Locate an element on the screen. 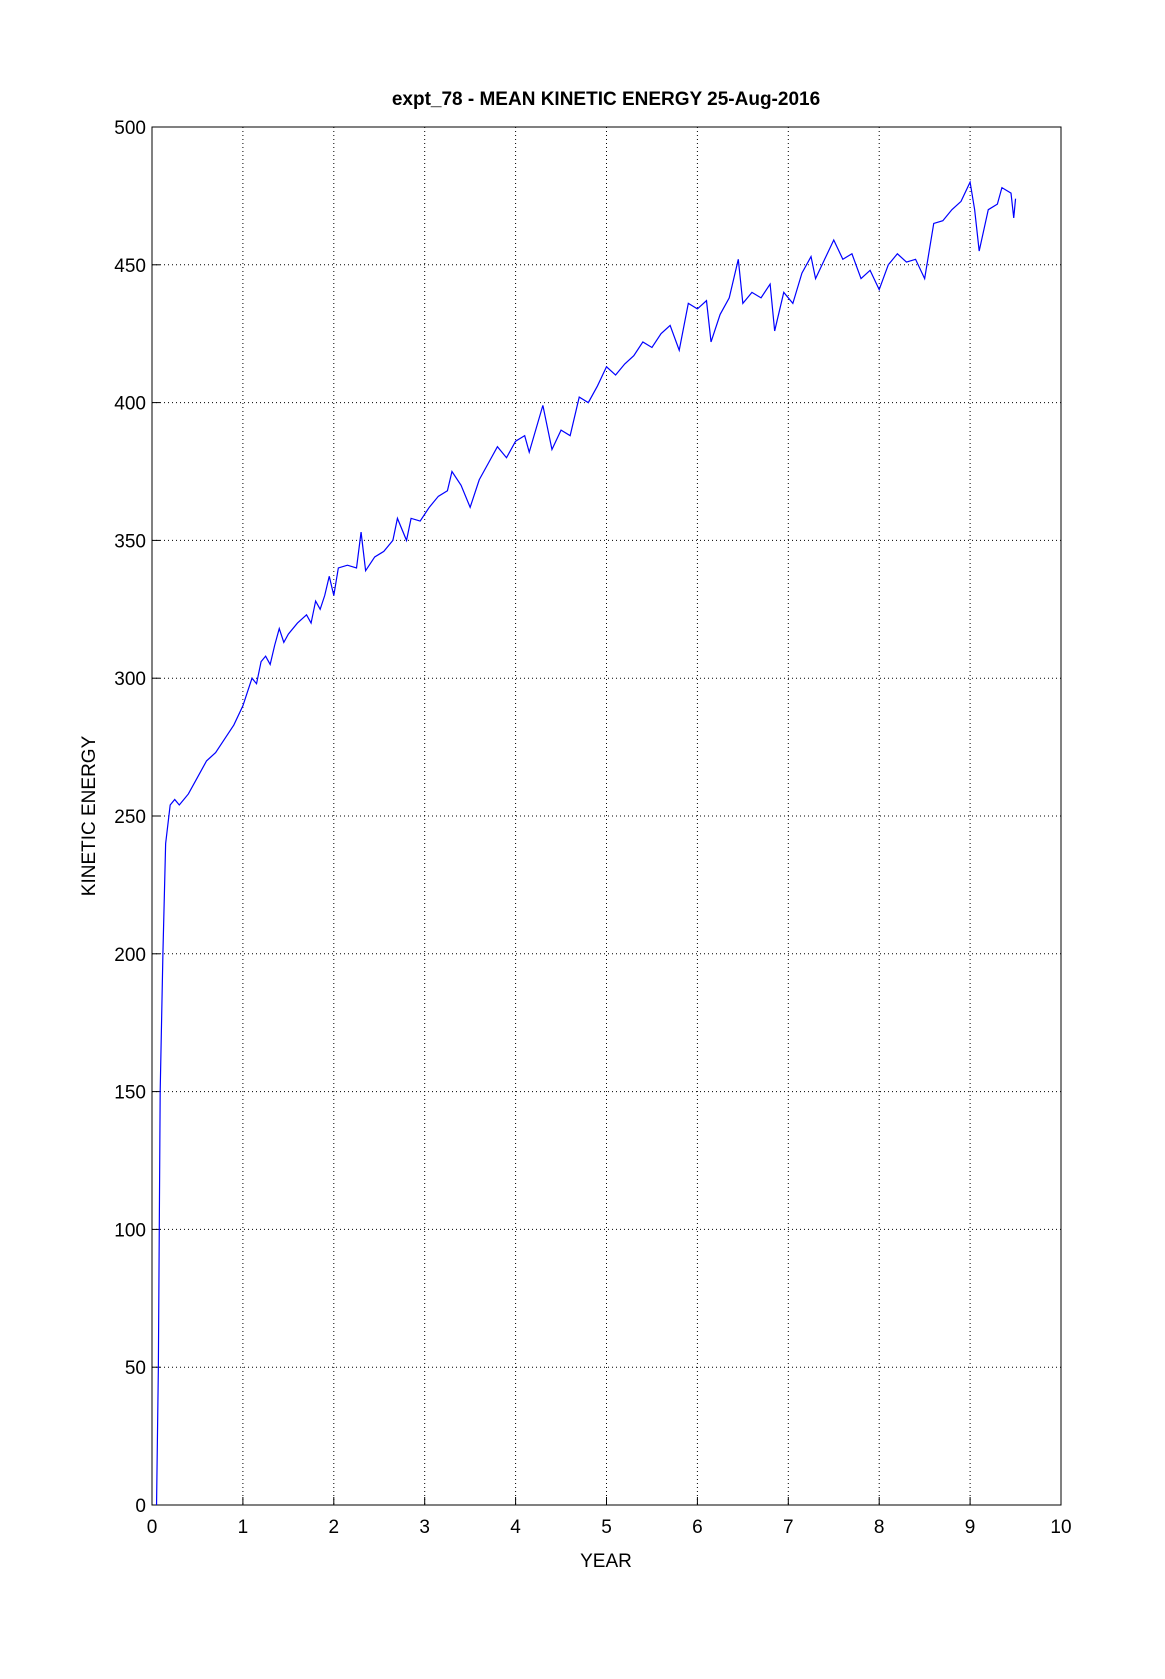 This screenshot has height=1679, width=1165. y-tick-label: 200 is located at coordinates (130, 955).